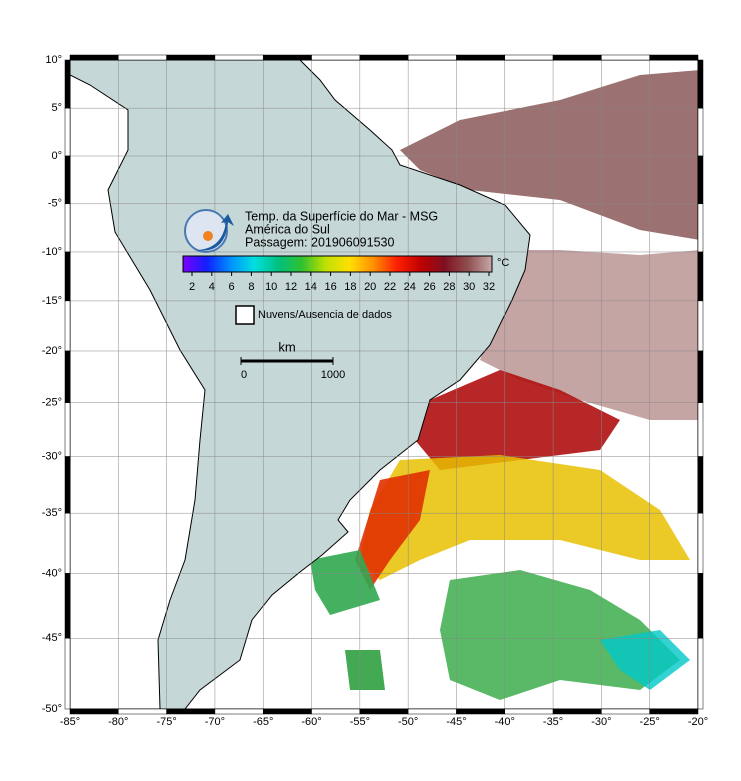 The image size is (741, 781). I want to click on lat-tick-label: -20°, so click(52, 351).